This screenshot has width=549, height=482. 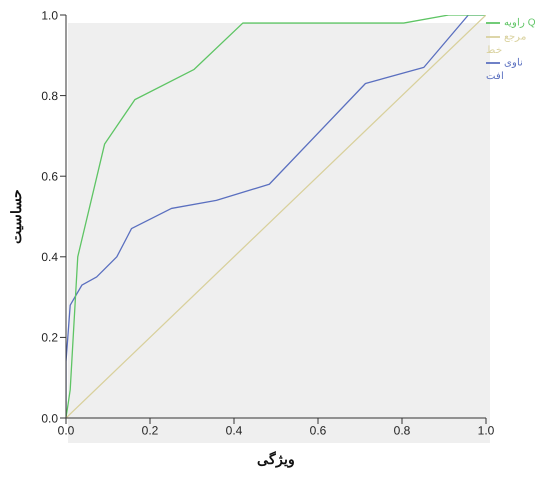 What do you see at coordinates (49, 15) in the screenshot?
I see `y-tick-label: 1.0` at bounding box center [49, 15].